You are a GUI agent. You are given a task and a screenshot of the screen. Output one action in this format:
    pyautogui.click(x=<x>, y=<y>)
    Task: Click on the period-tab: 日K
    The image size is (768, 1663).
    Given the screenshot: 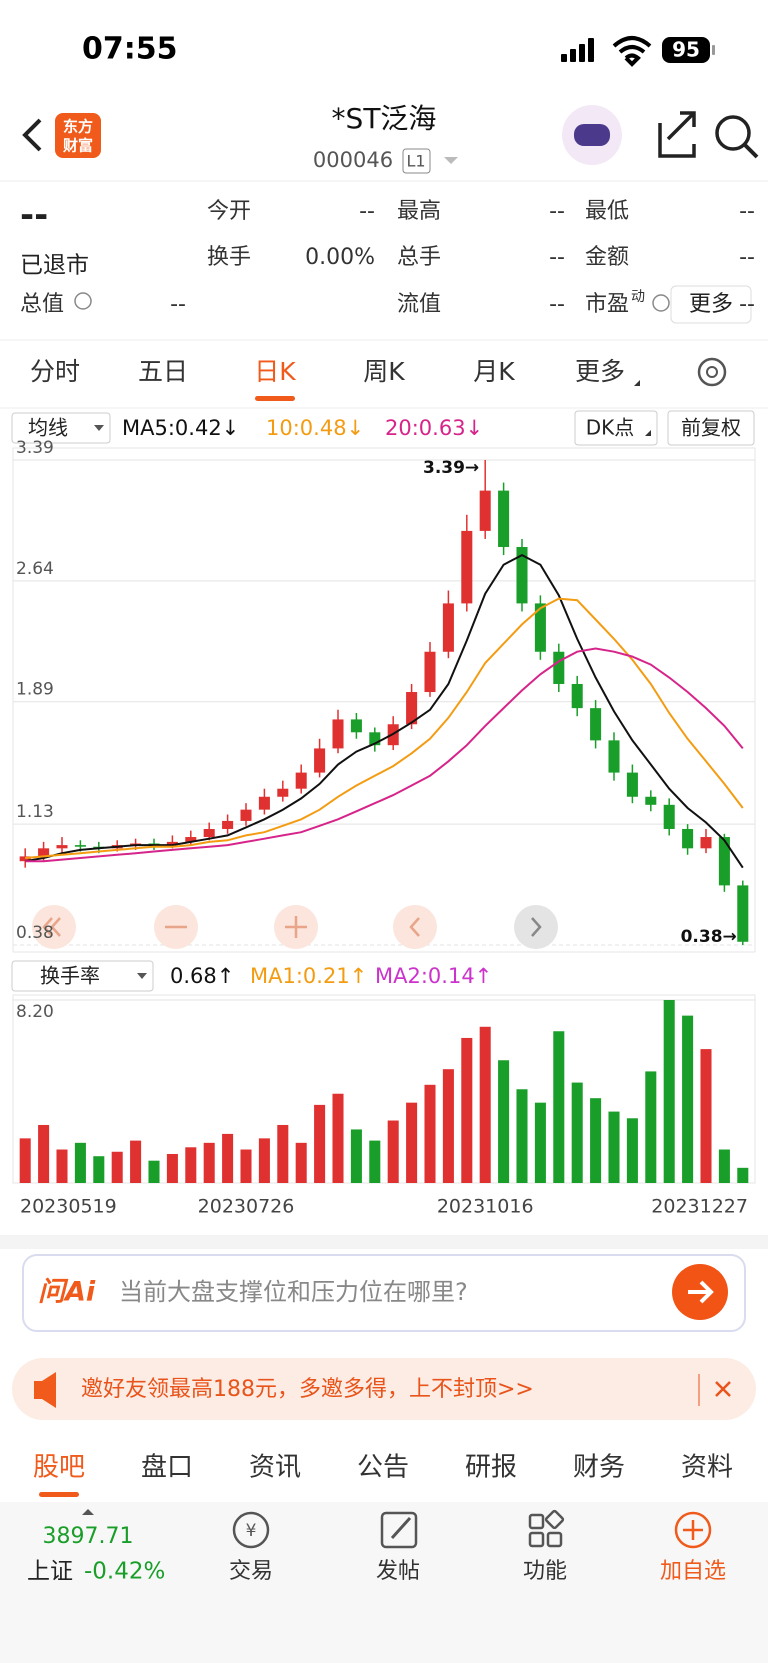 What is the action you would take?
    pyautogui.click(x=275, y=371)
    